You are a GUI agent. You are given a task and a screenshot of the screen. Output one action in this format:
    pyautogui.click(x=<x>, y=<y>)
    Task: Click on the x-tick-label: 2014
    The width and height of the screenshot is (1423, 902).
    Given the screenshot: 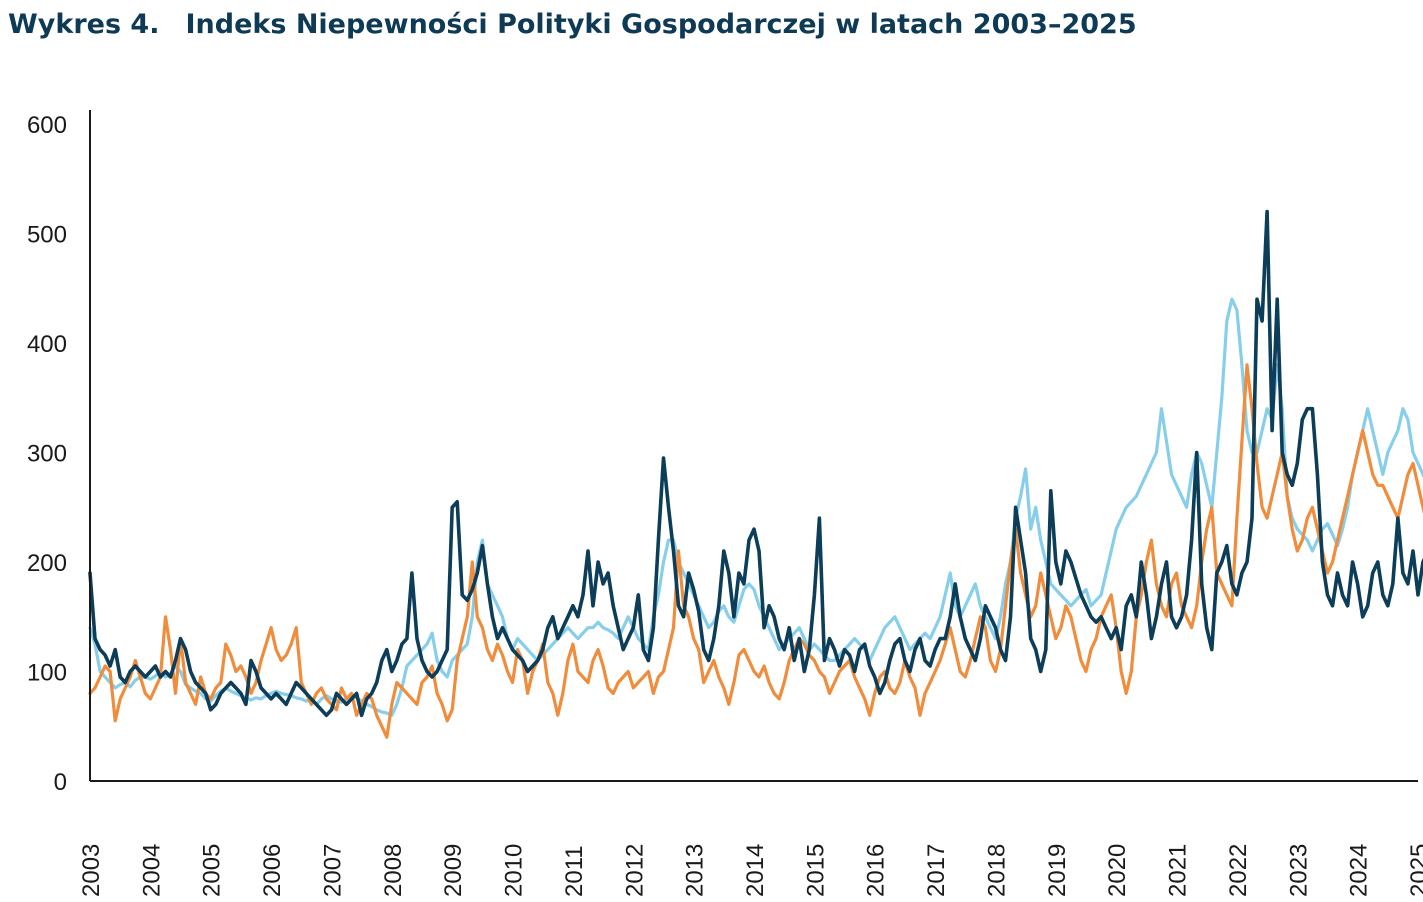 What is the action you would take?
    pyautogui.click(x=755, y=870)
    